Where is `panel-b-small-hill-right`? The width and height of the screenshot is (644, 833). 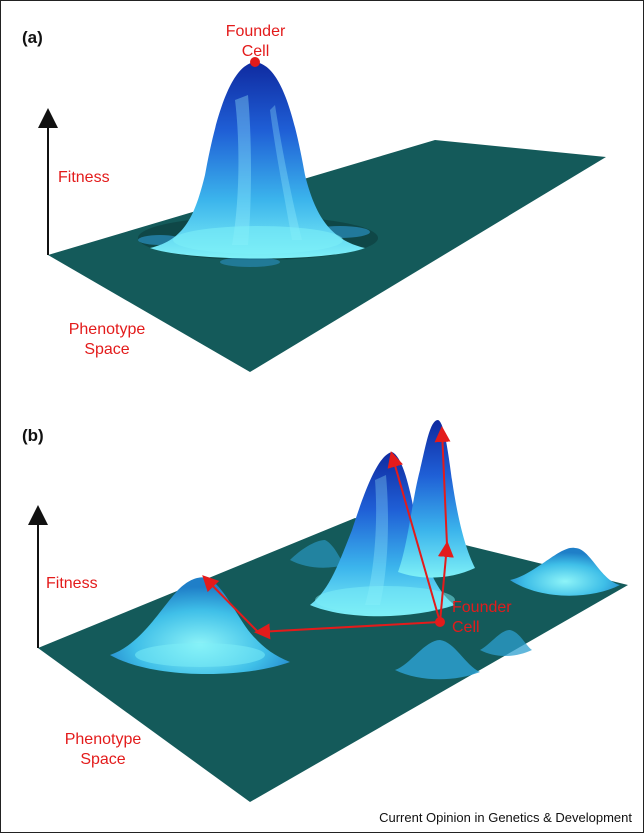
panel-b-small-hill-right is located at coordinates (565, 571).